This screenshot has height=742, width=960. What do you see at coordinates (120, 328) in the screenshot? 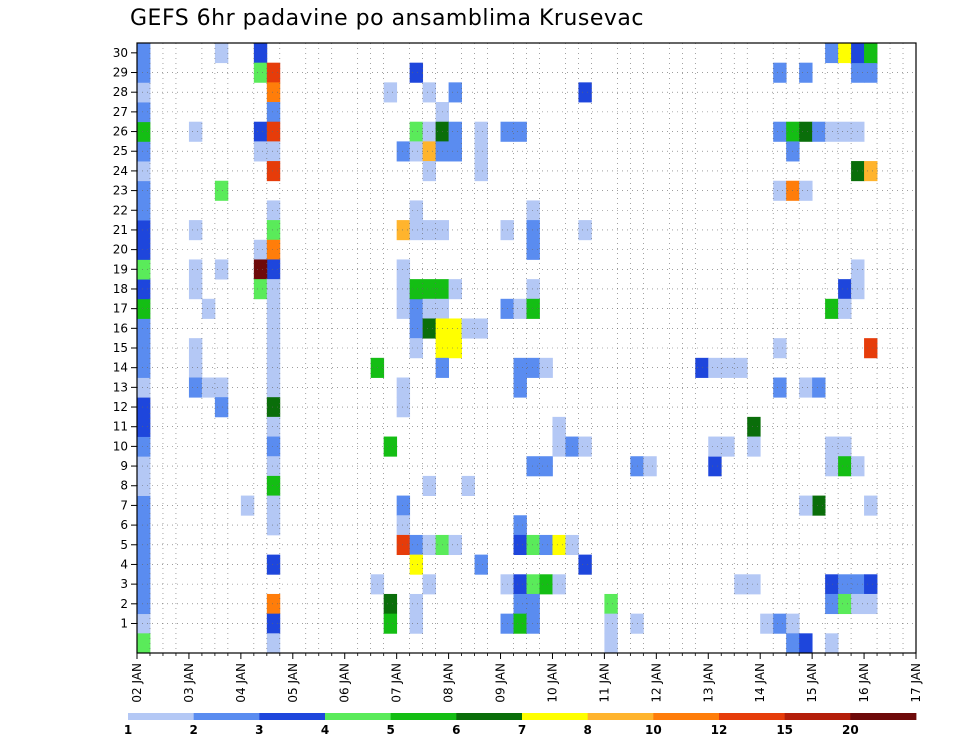
I see `y-tick-label: 16` at bounding box center [120, 328].